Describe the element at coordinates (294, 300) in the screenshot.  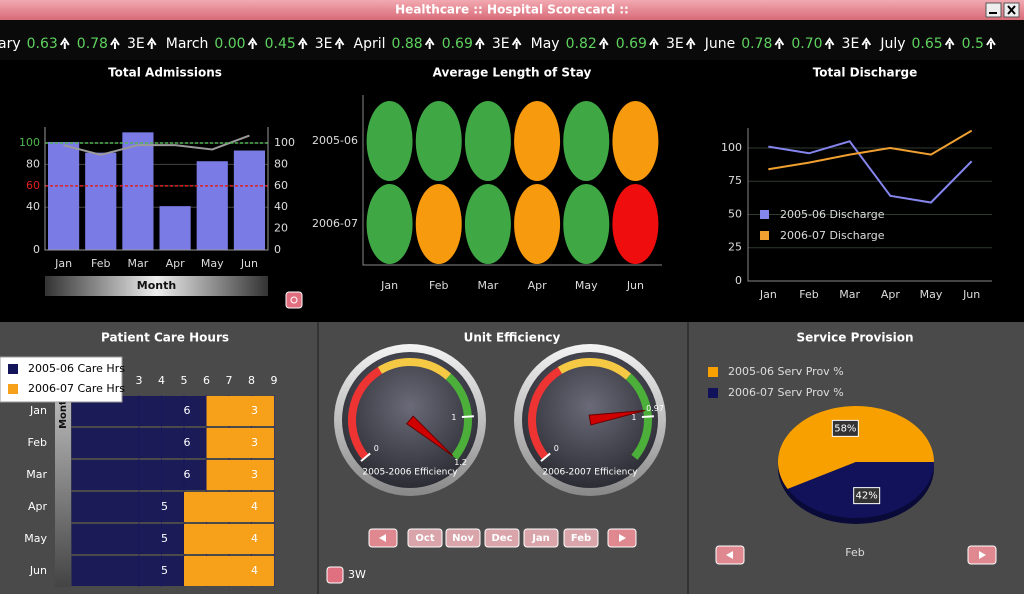
I see `zoom-button` at that location.